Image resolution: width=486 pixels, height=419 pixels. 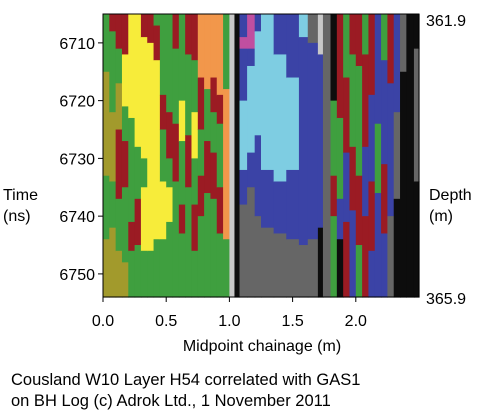 What do you see at coordinates (77, 217) in the screenshot?
I see `y-tick-label-3: 6740` at bounding box center [77, 217].